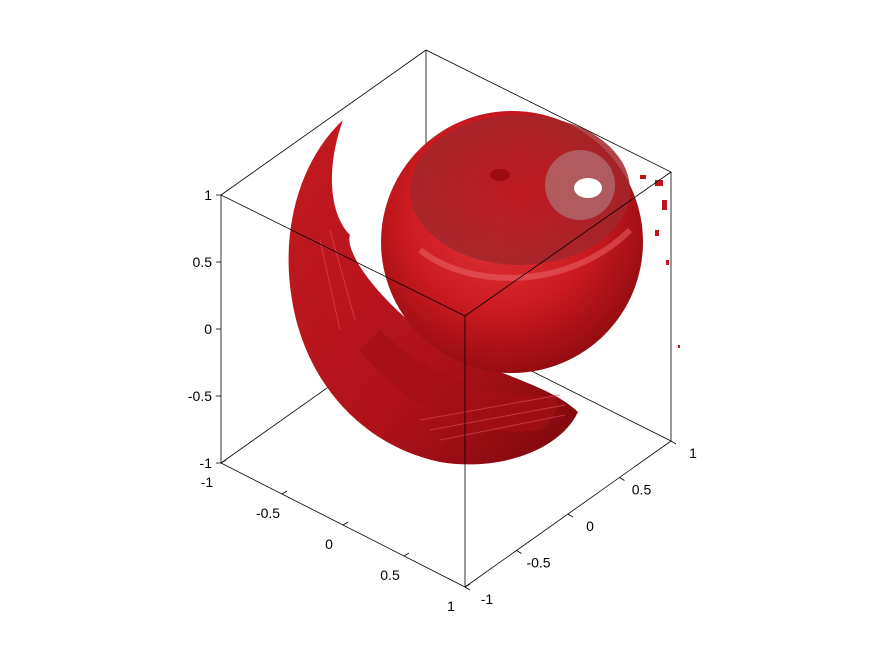  What do you see at coordinates (590, 526) in the screenshot?
I see `y-tick-label: 0` at bounding box center [590, 526].